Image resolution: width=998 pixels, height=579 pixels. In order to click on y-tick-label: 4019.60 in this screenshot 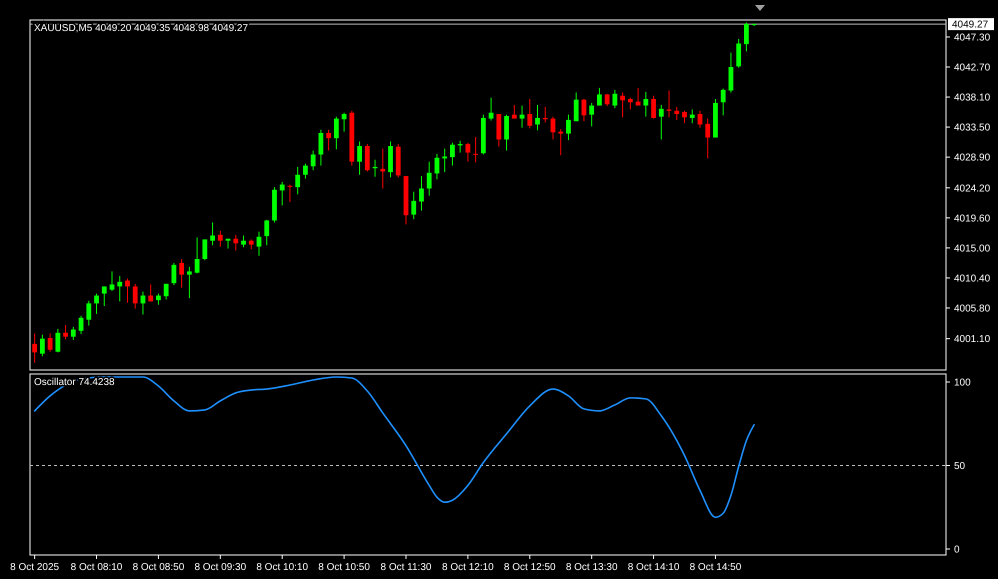, I will do `click(972, 218)`.